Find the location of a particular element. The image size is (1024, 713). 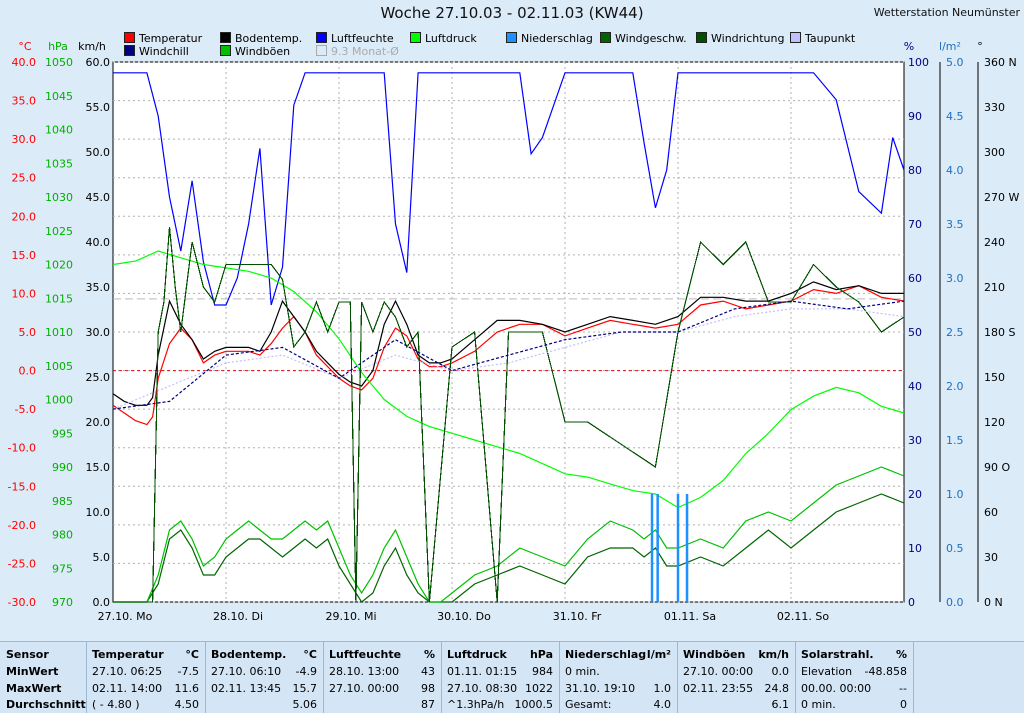

pressure-tick: 1035 is located at coordinates (59, 163).